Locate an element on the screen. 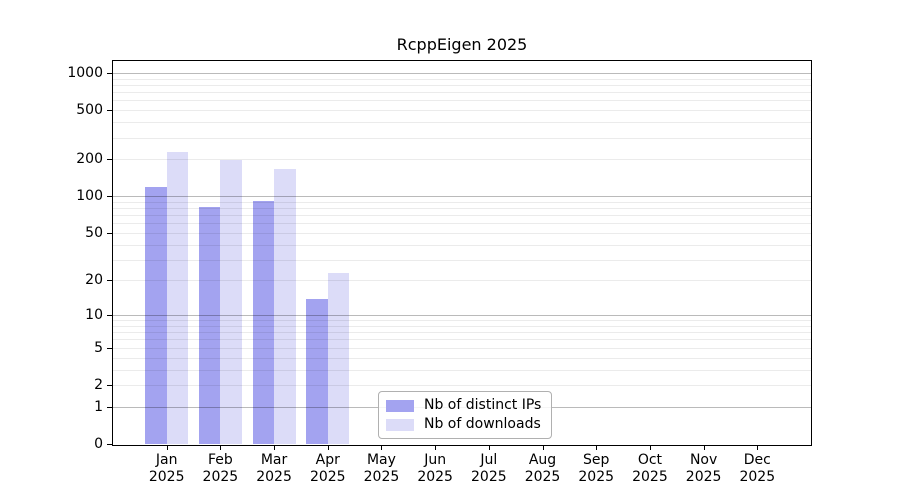 Image resolution: width=900 pixels, height=500 pixels. x-tick-month: Oct is located at coordinates (650, 460).